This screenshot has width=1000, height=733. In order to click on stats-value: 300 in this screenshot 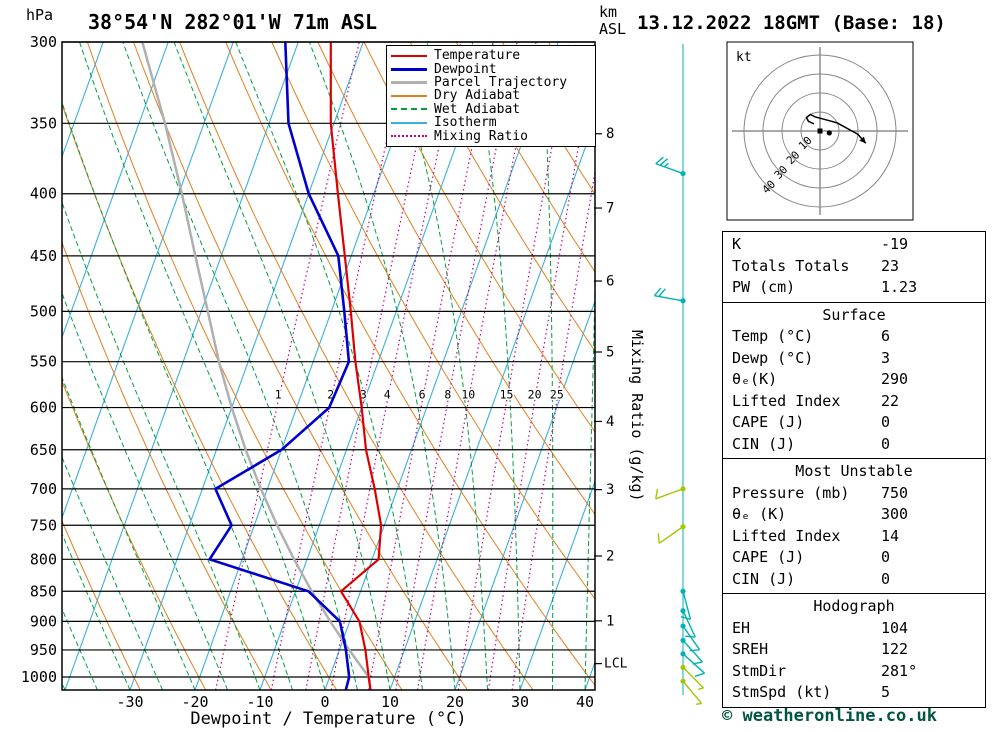, I will do `click(895, 514)`.